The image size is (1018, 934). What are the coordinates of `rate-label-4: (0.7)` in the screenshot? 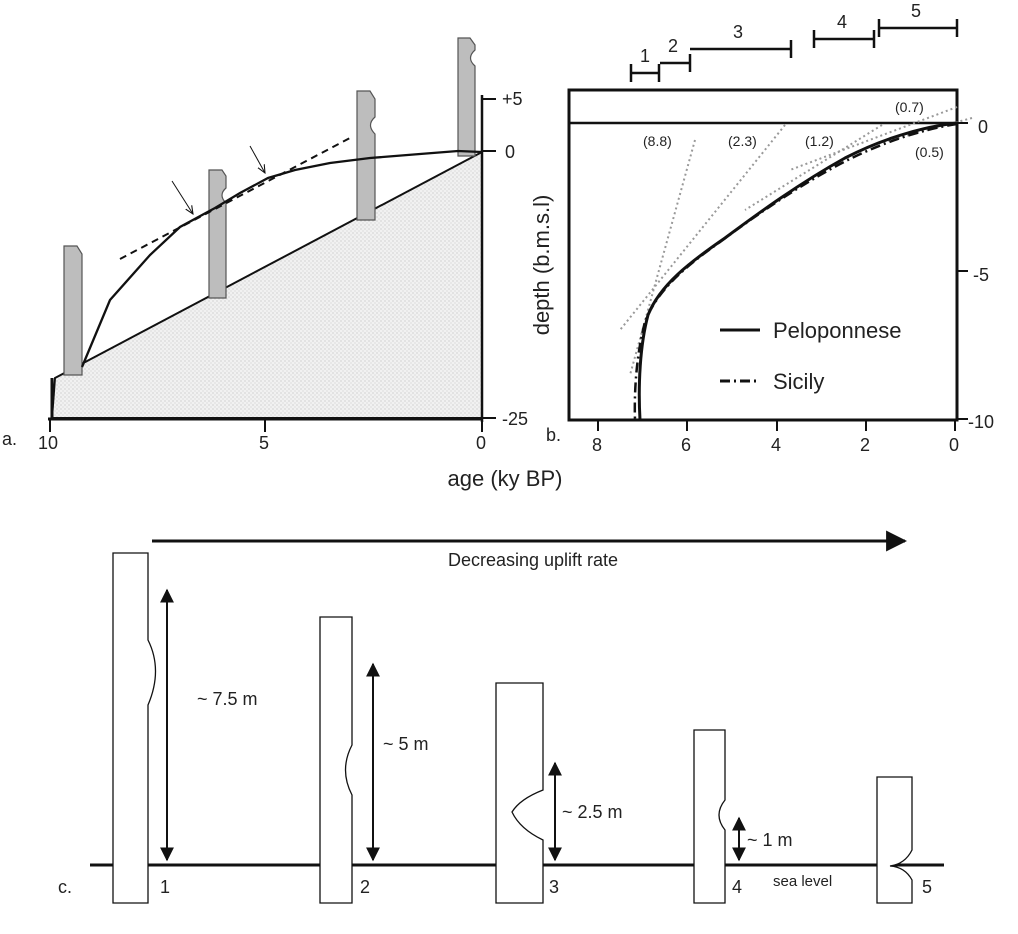 It's located at (909, 107).